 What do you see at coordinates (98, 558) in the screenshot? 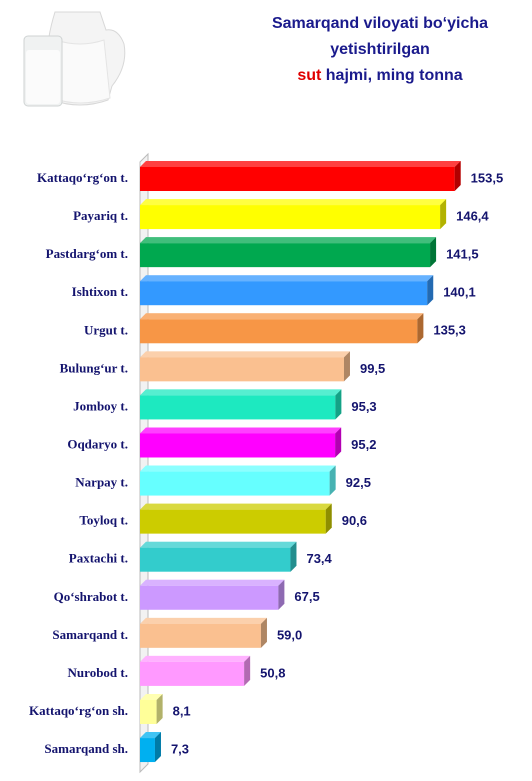
I see `category-label: Paxtachi t.` at bounding box center [98, 558].